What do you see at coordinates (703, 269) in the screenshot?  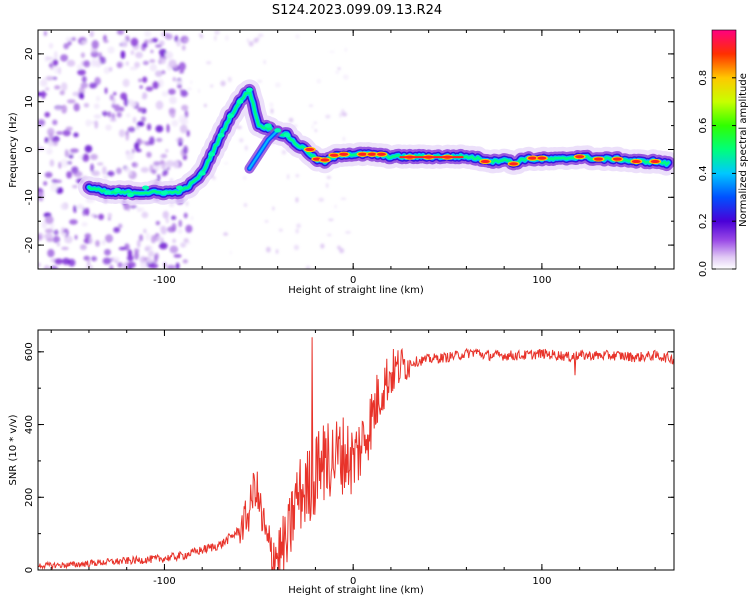 I see `colorbar-tick-label: 0.0` at bounding box center [703, 269].